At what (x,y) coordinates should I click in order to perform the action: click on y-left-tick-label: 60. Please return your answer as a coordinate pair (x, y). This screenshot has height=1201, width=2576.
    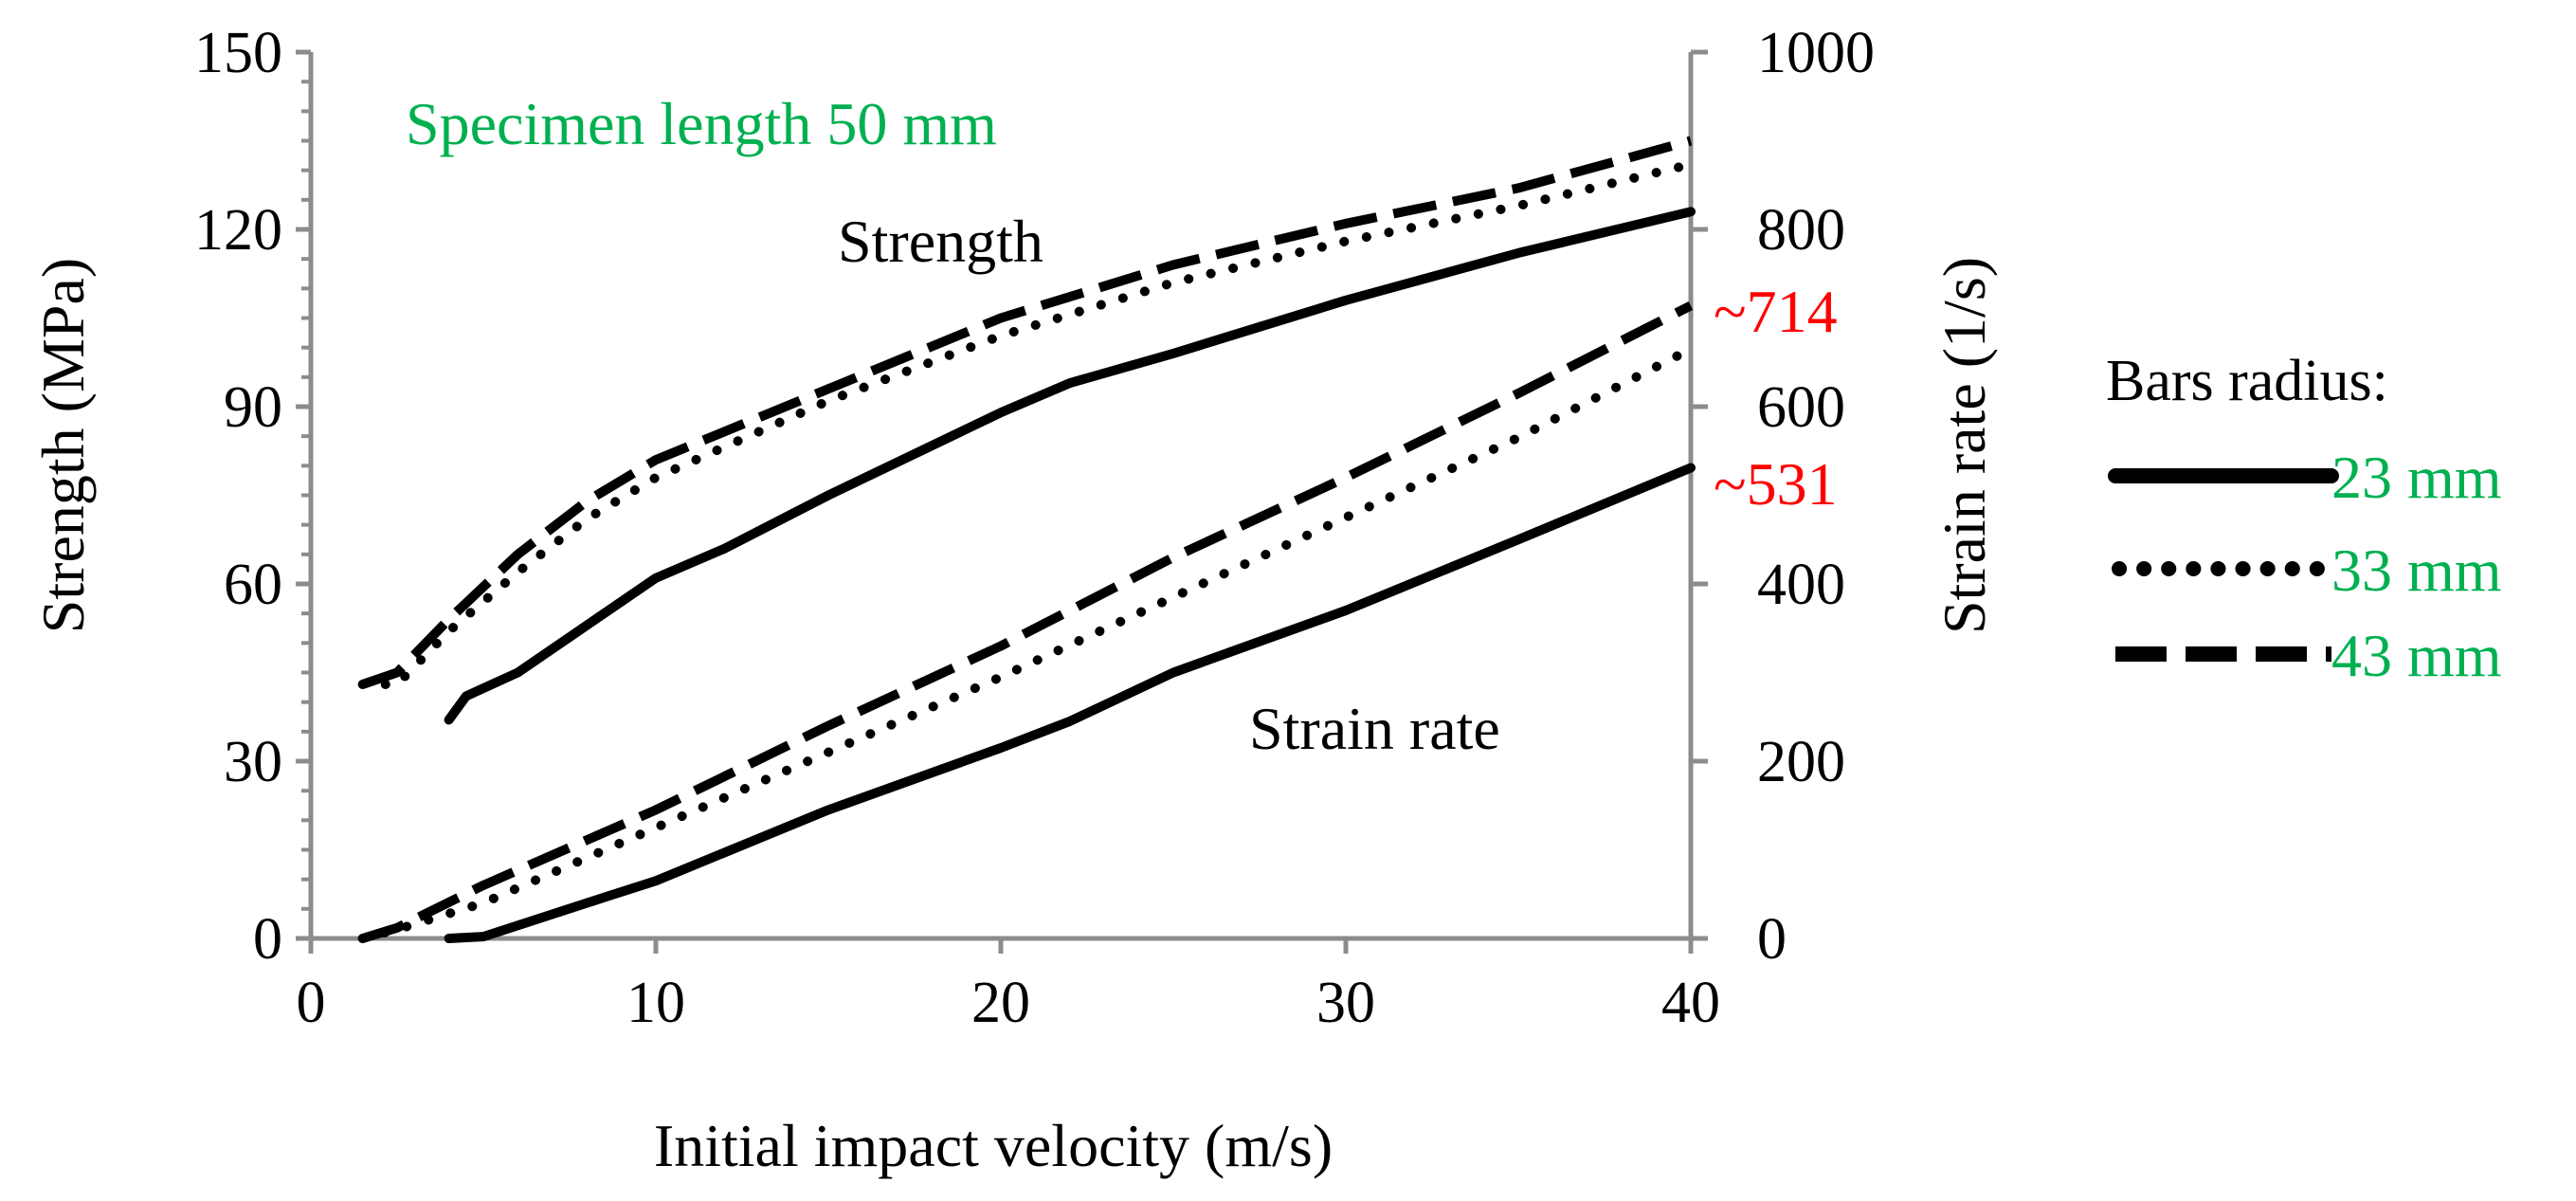
    Looking at the image, I should click on (253, 585).